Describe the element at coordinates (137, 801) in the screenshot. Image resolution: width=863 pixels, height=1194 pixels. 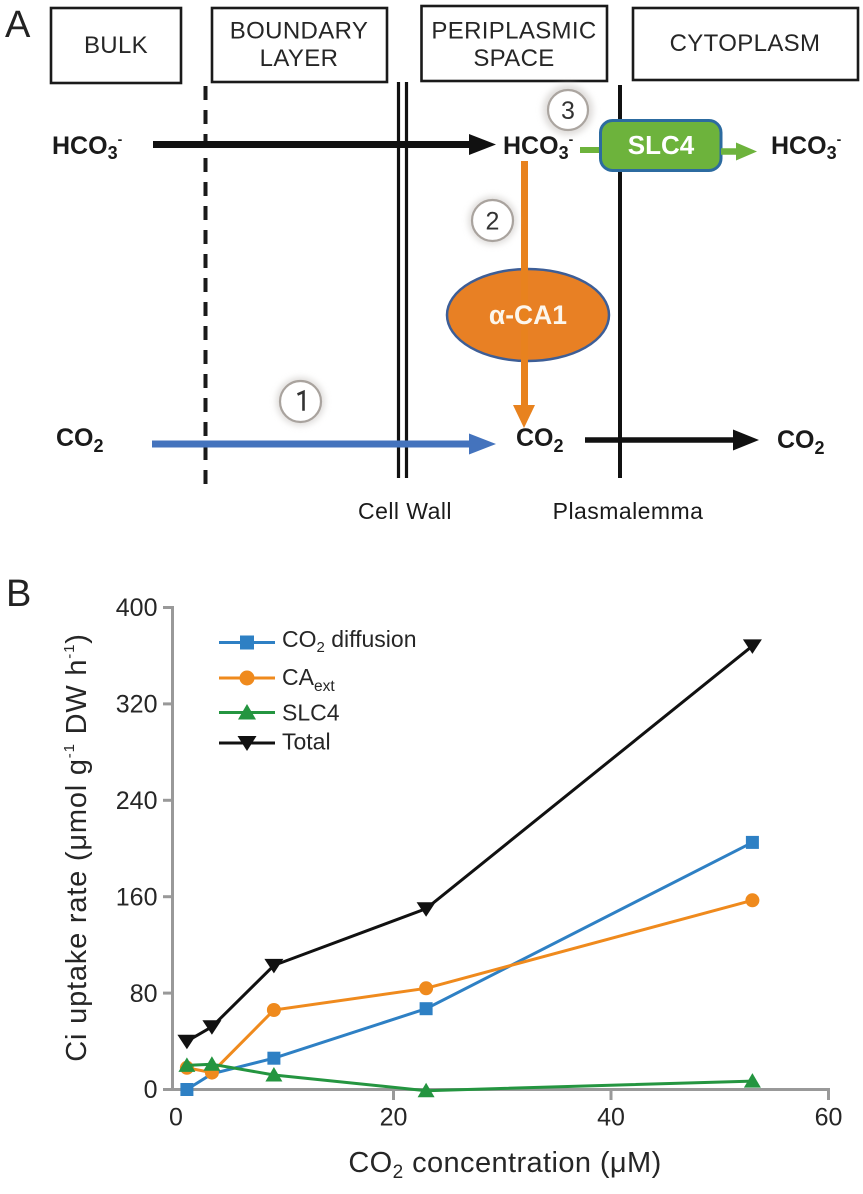
I see `svg-text: 240` at that location.